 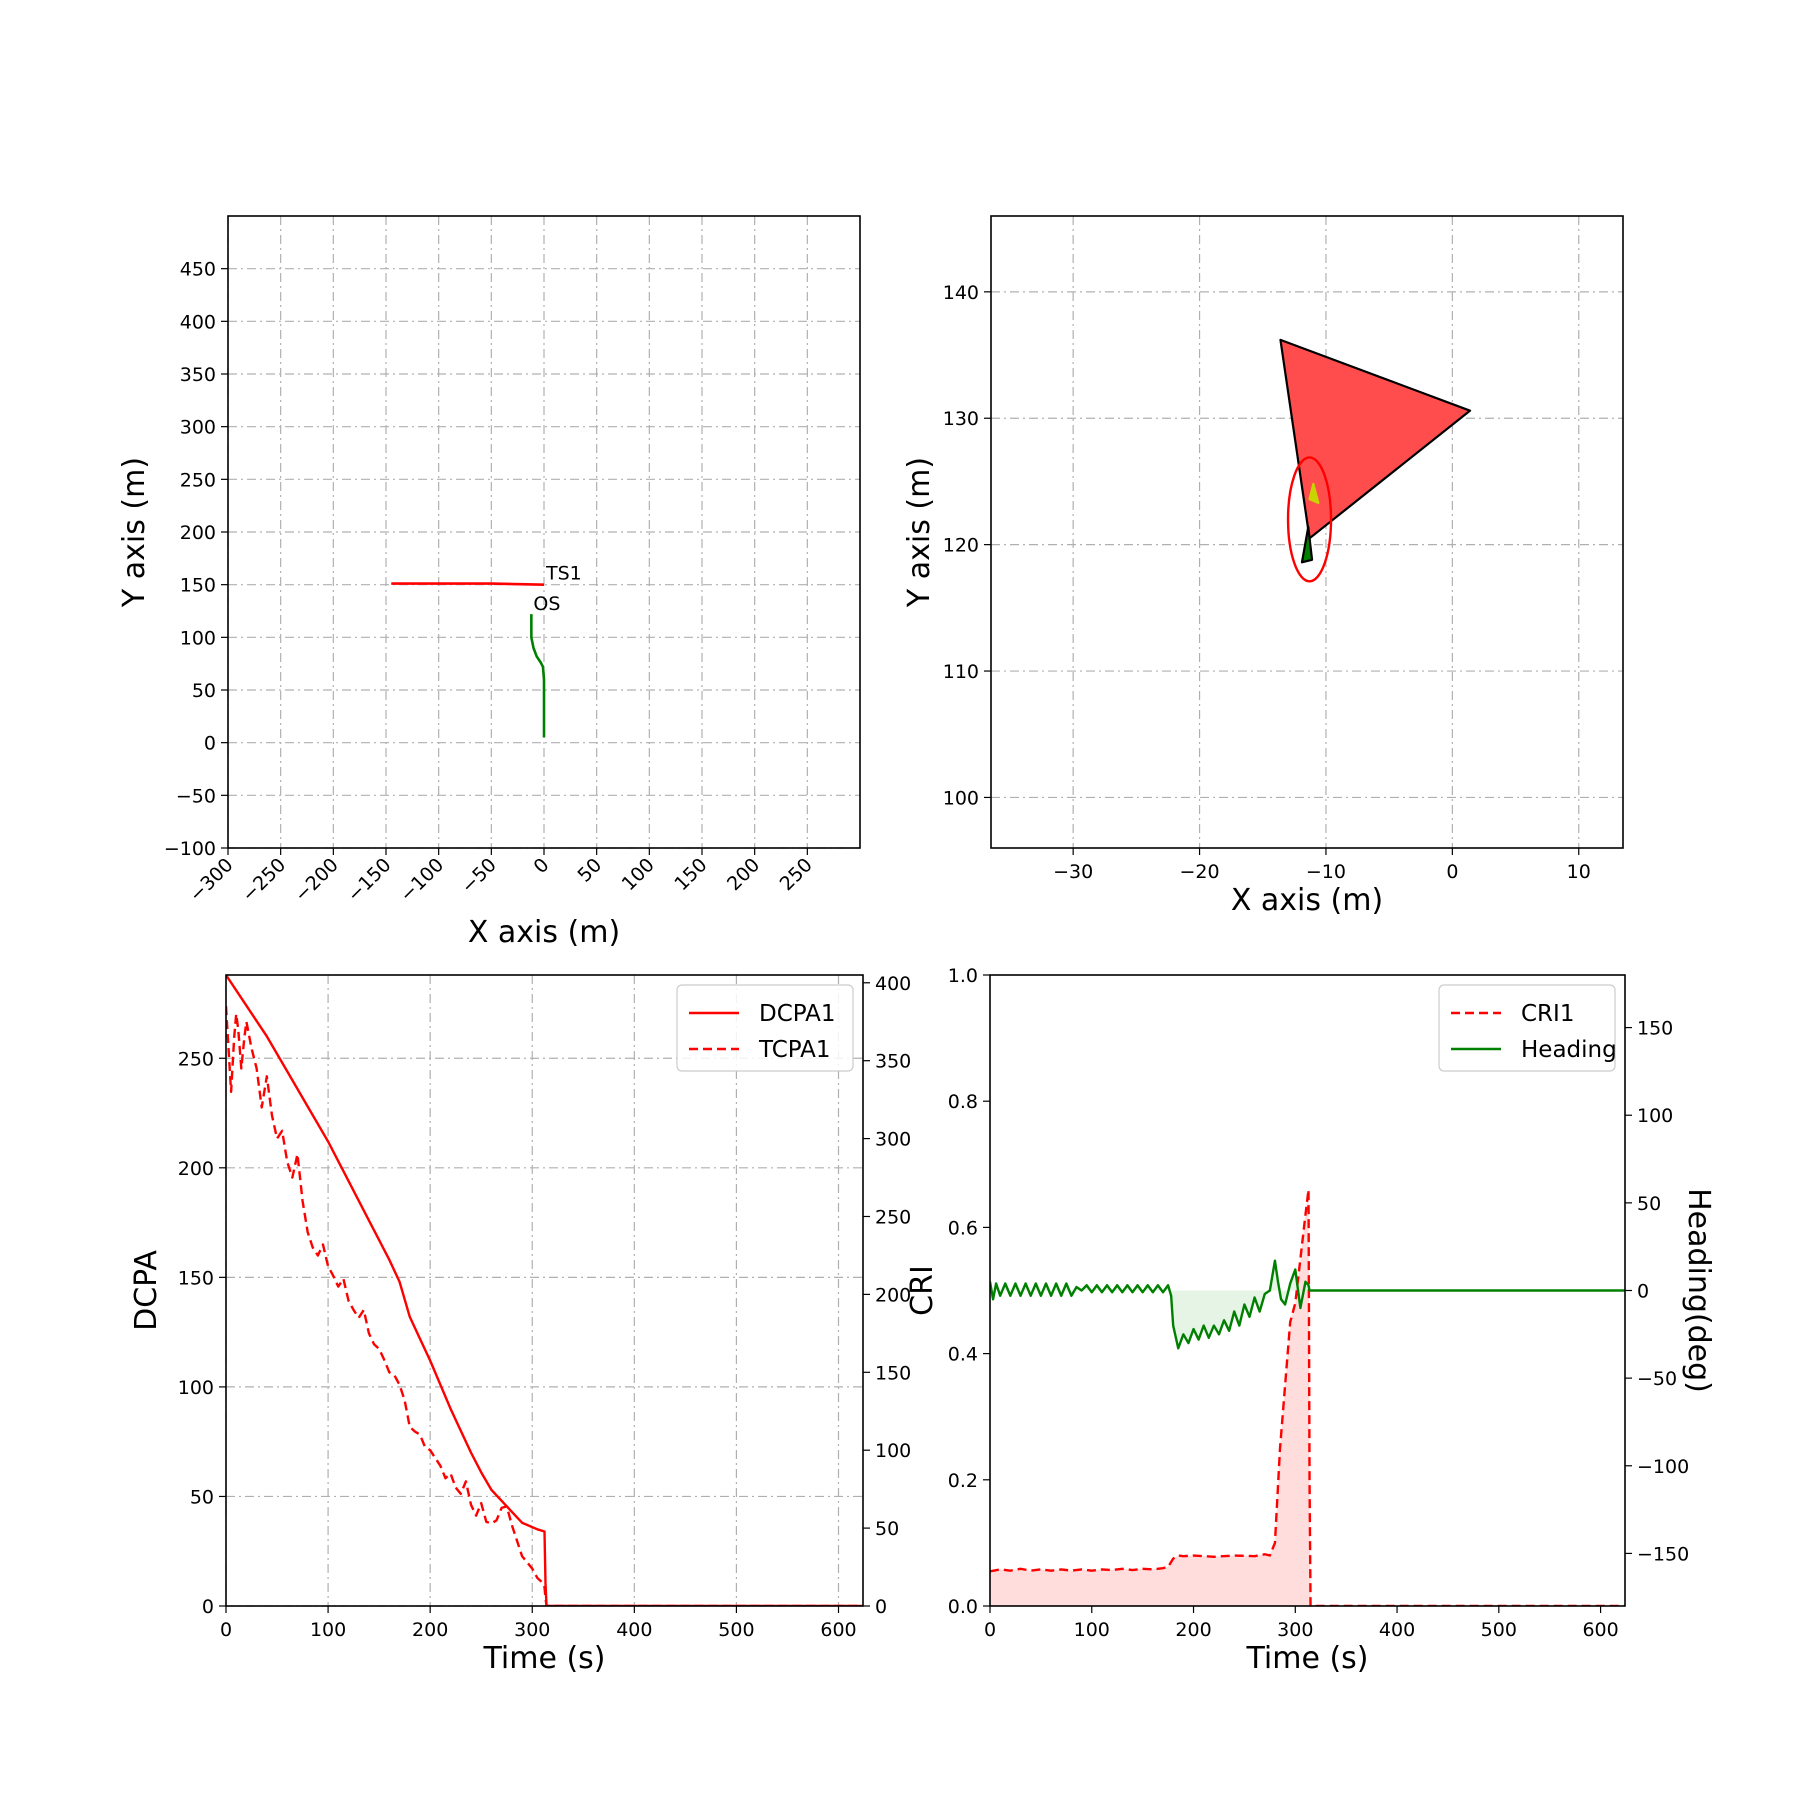 I want to click on x-tick-label: −300, so click(x=211, y=880).